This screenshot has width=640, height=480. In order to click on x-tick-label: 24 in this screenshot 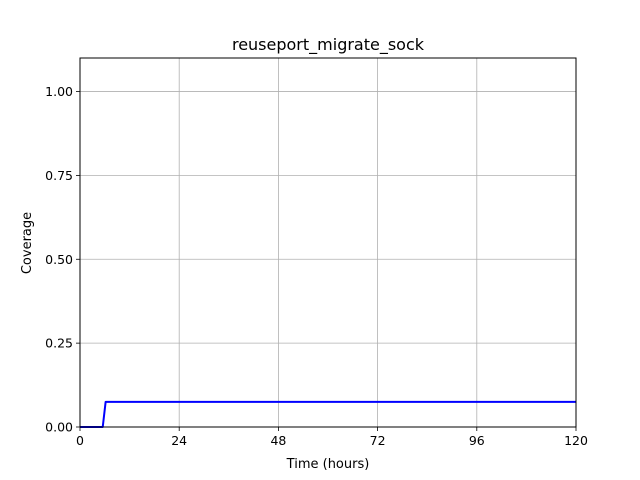, I will do `click(179, 440)`.